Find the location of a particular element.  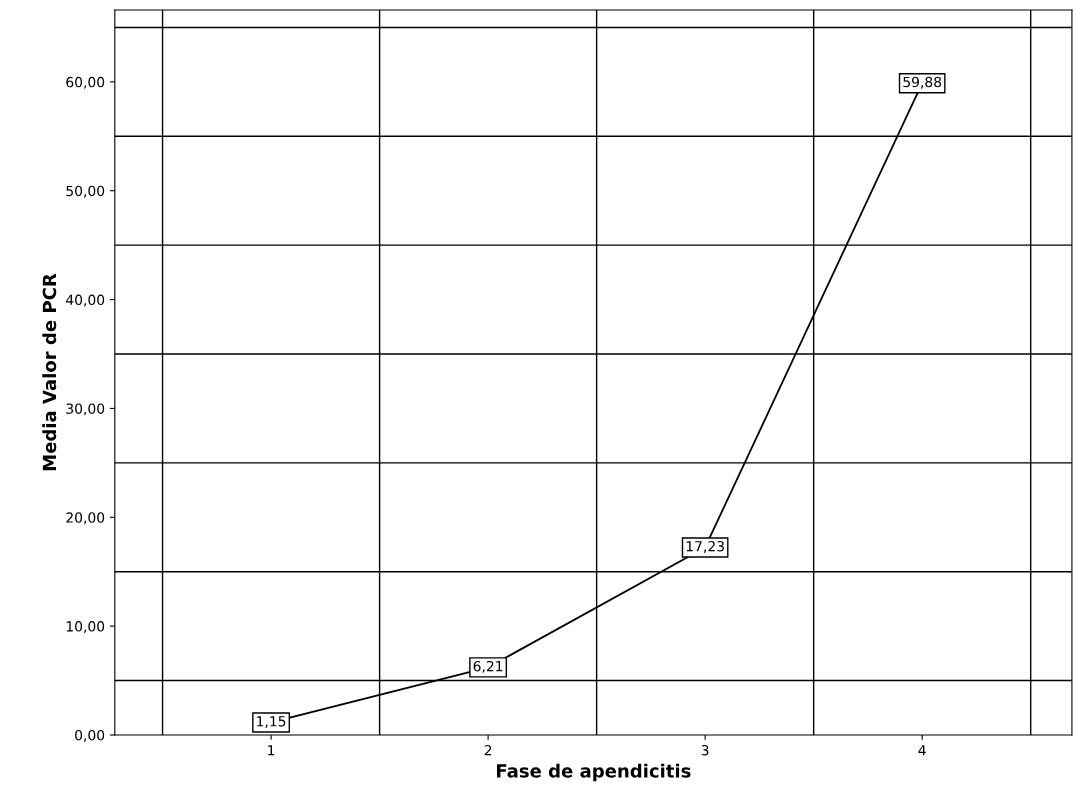

x-tick-label: 1 is located at coordinates (271, 750).